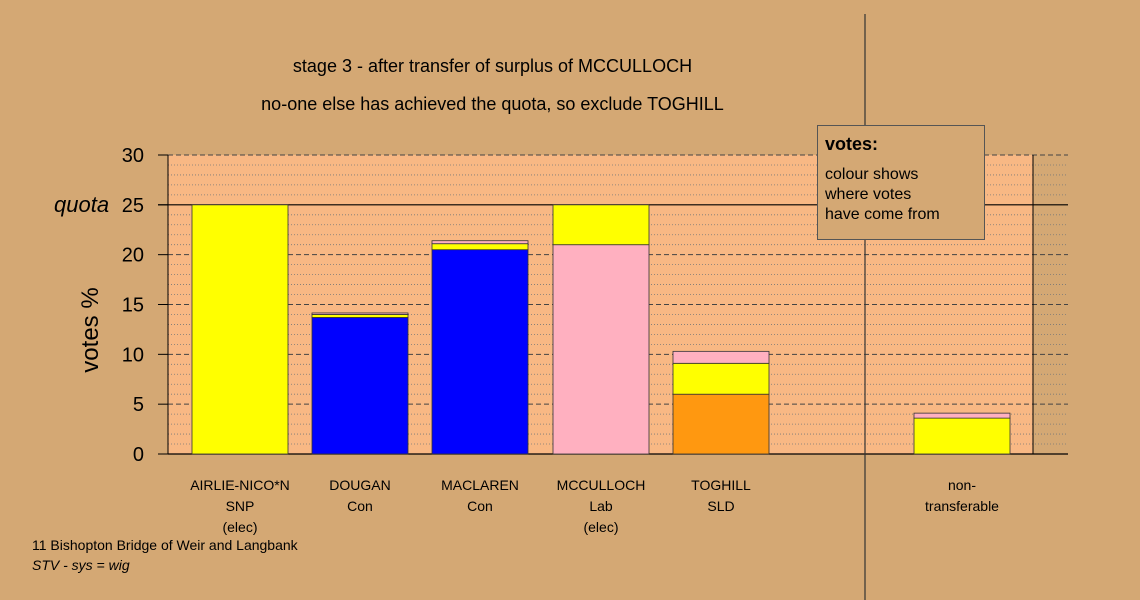 This screenshot has width=1140, height=600. I want to click on y-tick-label: 20, so click(133, 256).